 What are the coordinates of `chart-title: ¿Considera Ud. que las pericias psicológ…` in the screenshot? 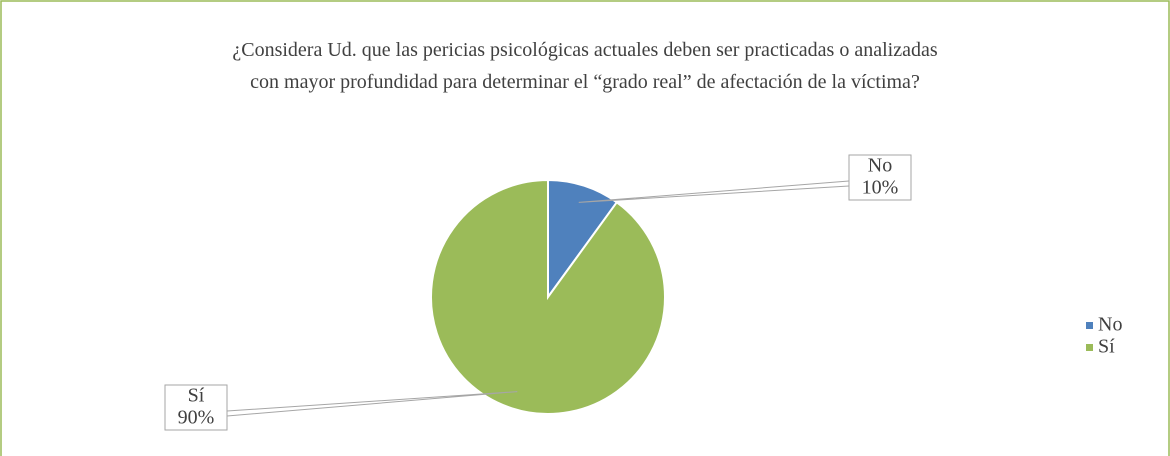 It's located at (585, 66).